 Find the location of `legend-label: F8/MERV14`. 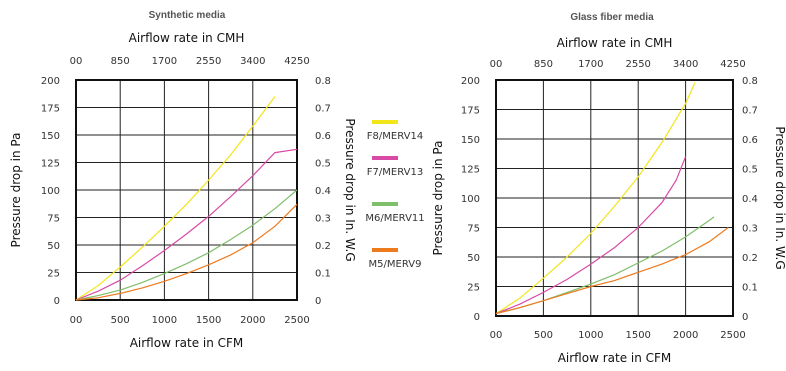

legend-label: F8/MERV14 is located at coordinates (395, 136).